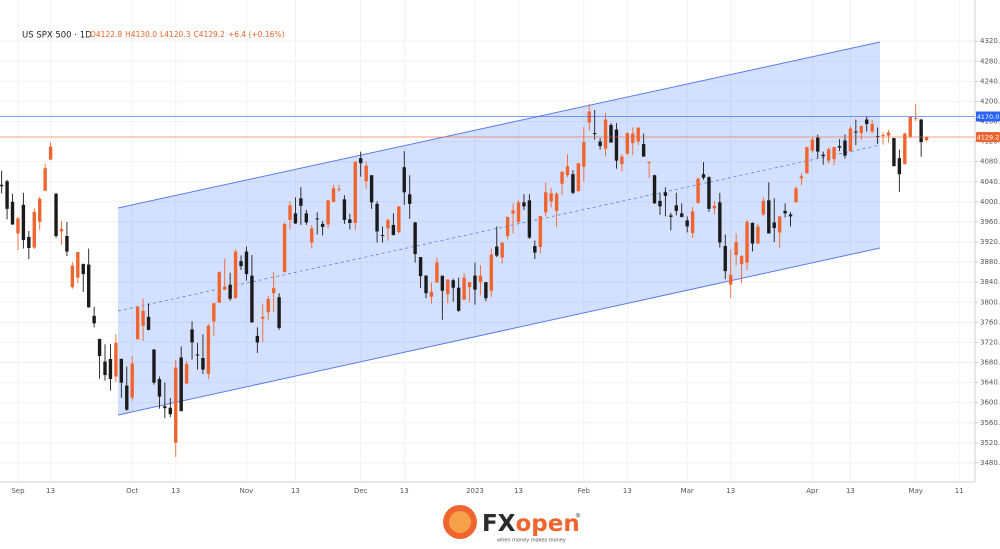  I want to click on ohlc-item: O4122.8, so click(106, 34).